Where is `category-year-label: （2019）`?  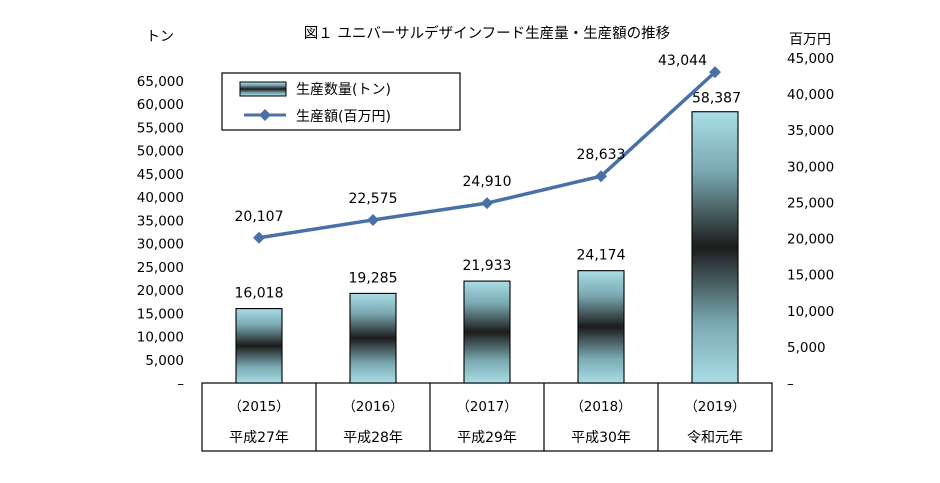
category-year-label: （2019） is located at coordinates (714, 407).